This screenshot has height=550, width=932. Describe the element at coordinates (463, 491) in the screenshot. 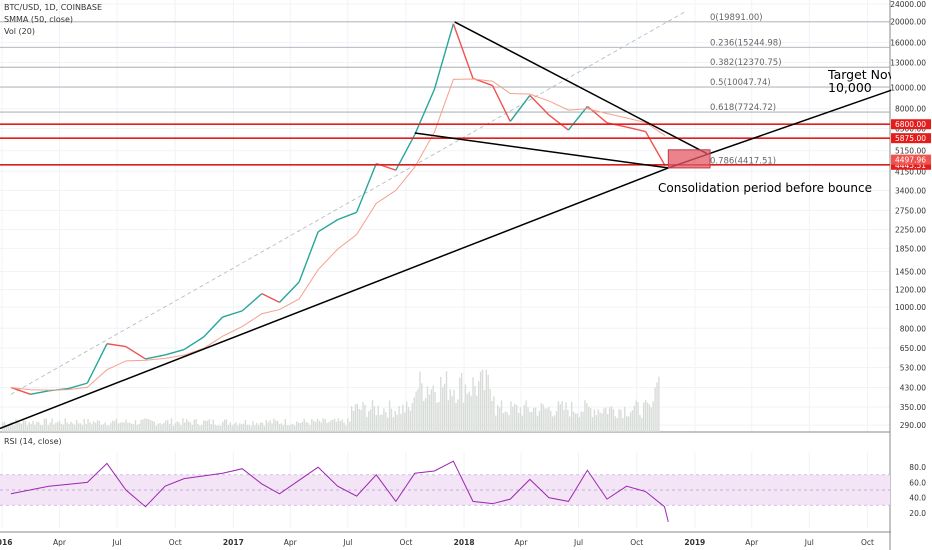

I see `rsi-pane: 80.0 60.0 40.0 20.0` at that location.